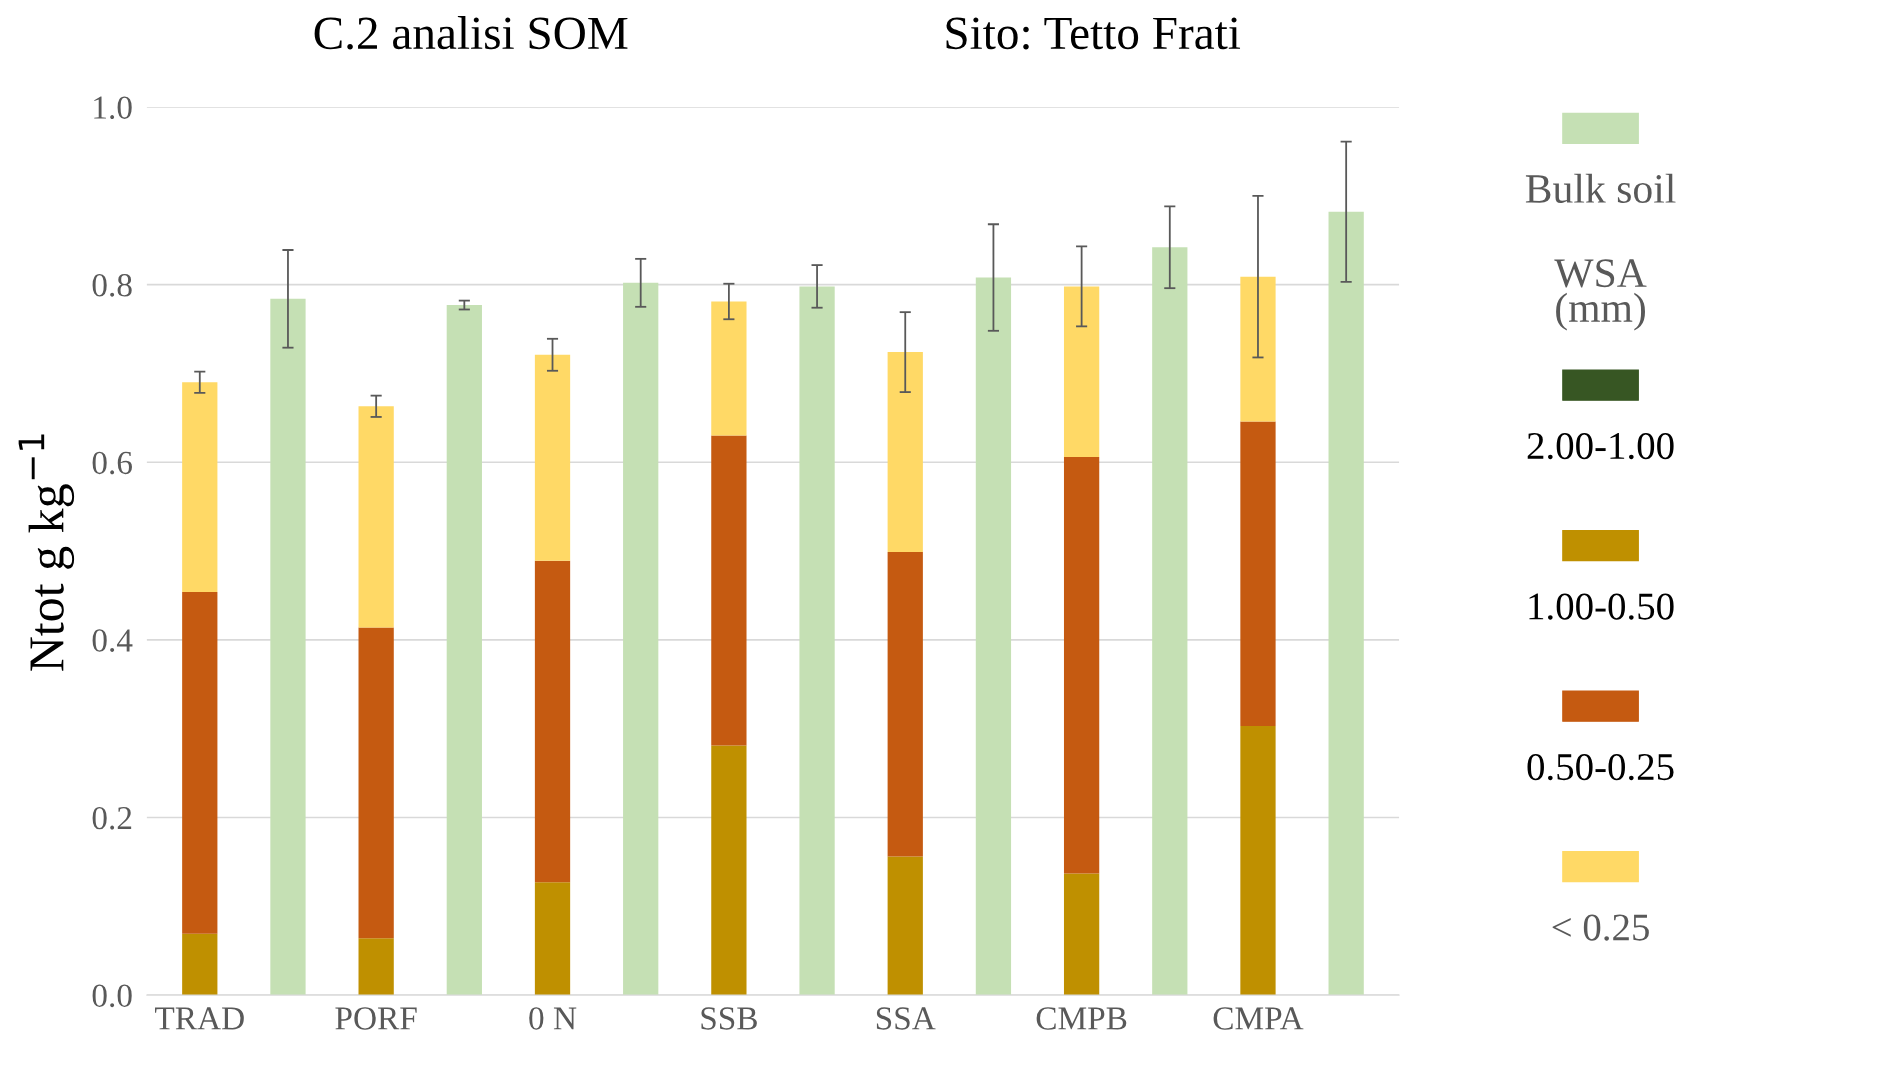 The height and width of the screenshot is (1070, 1883). Describe the element at coordinates (46, 552) in the screenshot. I see `y-axis-title: Ntot g kg$^{−1}$` at that location.